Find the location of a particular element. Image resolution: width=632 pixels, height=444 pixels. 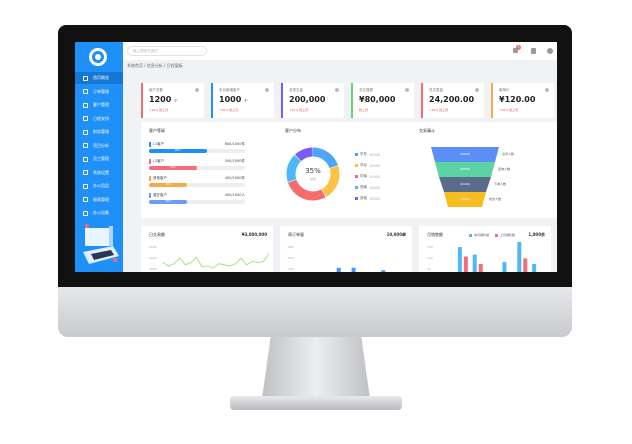

legend-item: 西南 10000 is located at coordinates (367, 187).